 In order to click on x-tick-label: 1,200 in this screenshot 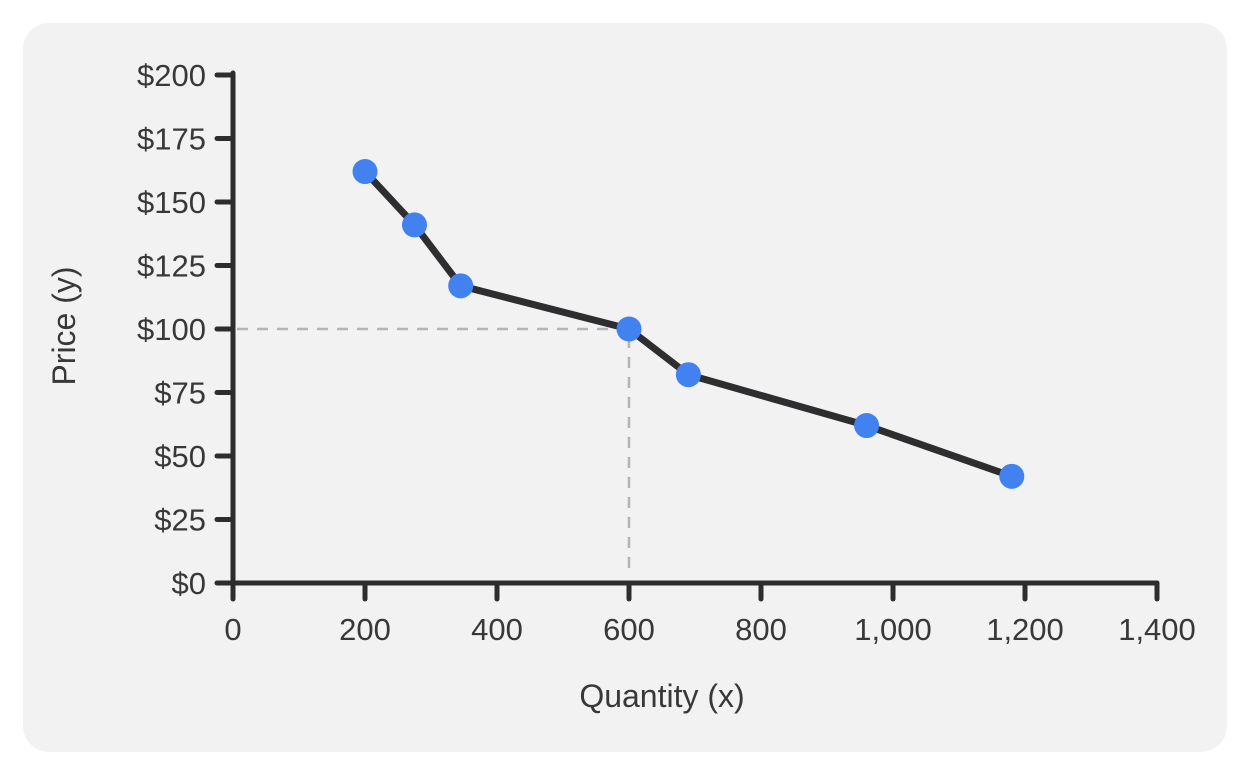, I will do `click(1025, 629)`.